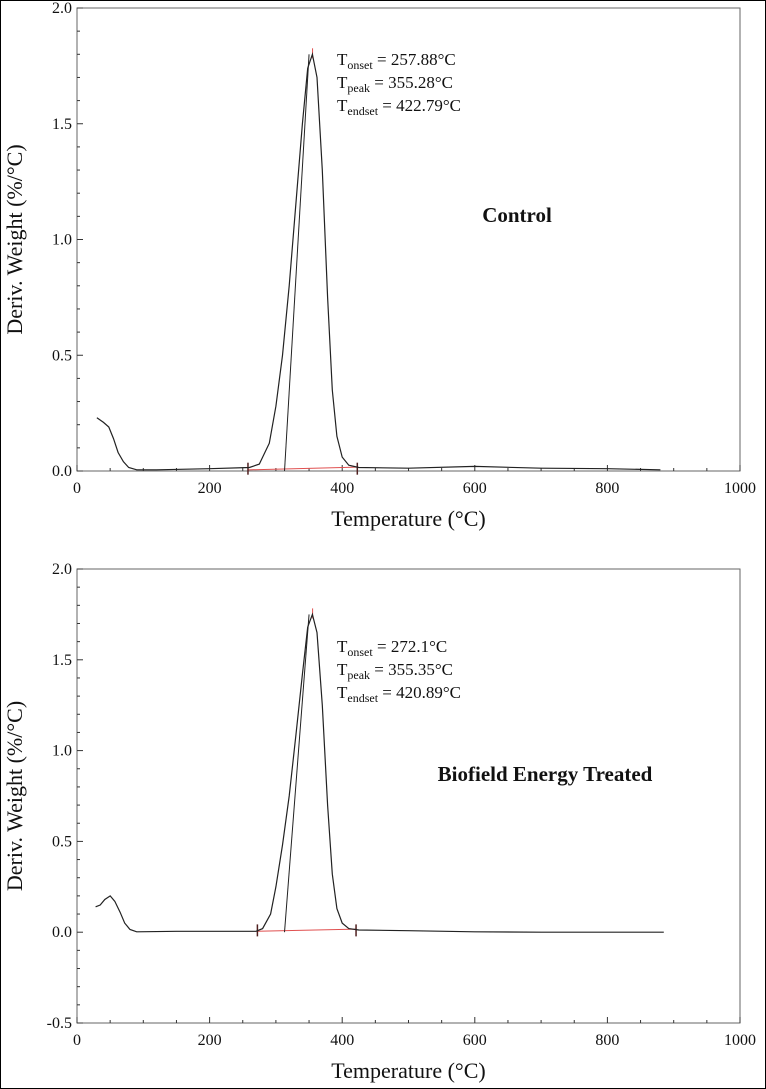  What do you see at coordinates (545, 774) in the screenshot?
I see `sample-label: Biofield Energy Treated` at bounding box center [545, 774].